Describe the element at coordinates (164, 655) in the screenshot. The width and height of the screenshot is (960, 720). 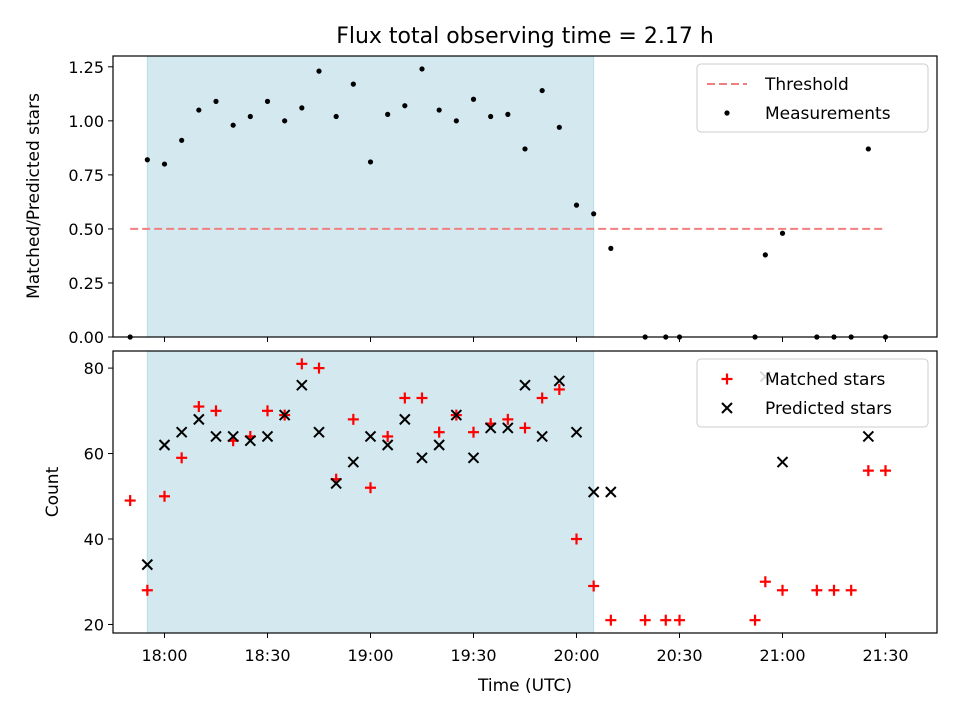
I see `bottom-x-tick-label: 18:00` at that location.